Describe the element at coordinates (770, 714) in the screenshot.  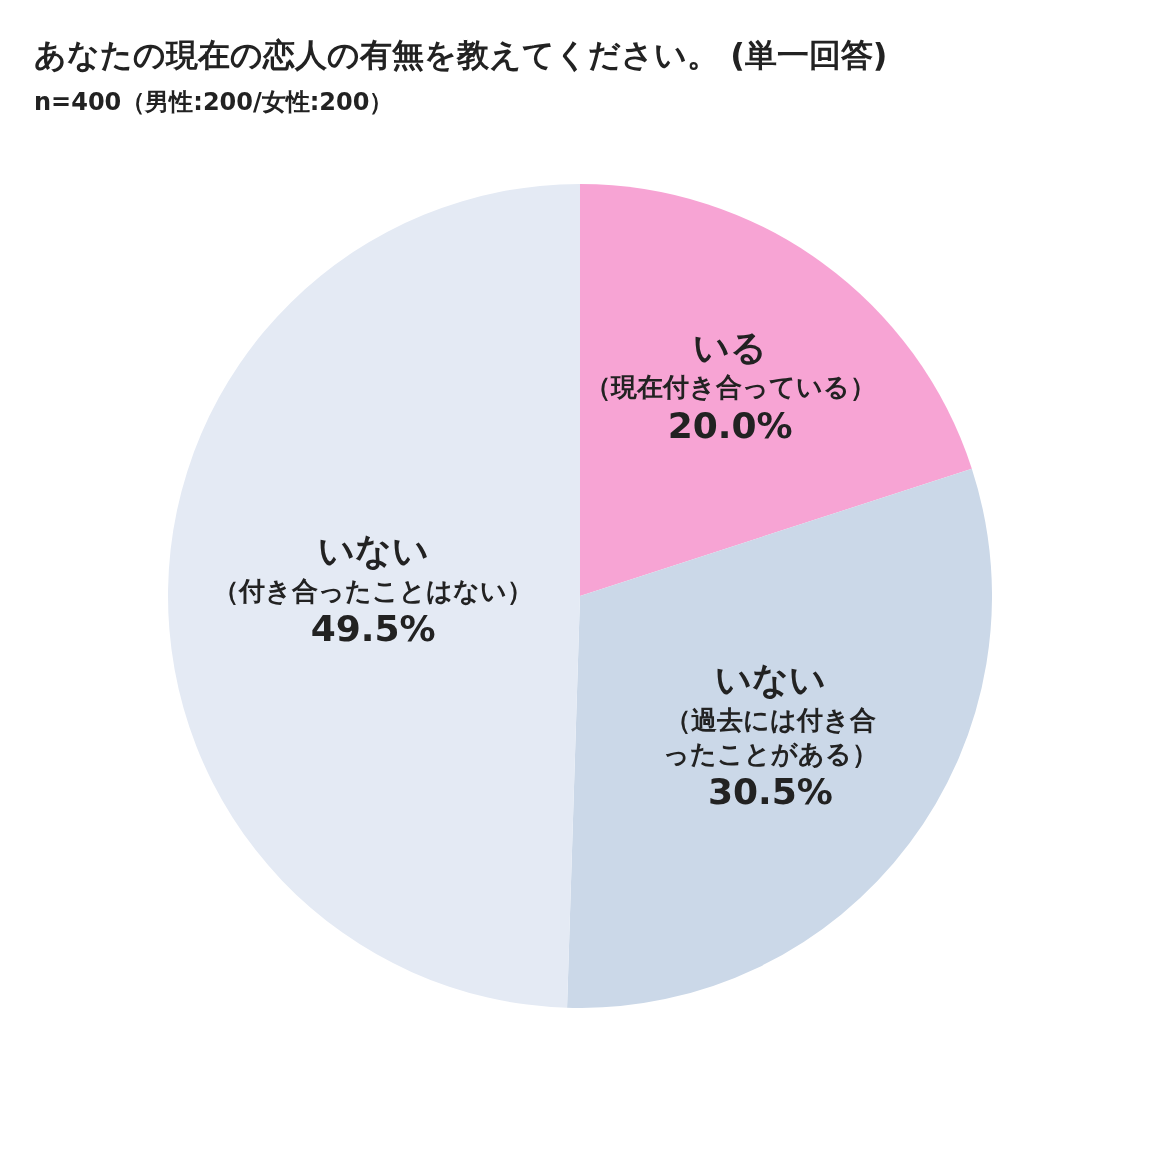
I see `slice-label: いない（過去には付き合ったことがある）` at that location.